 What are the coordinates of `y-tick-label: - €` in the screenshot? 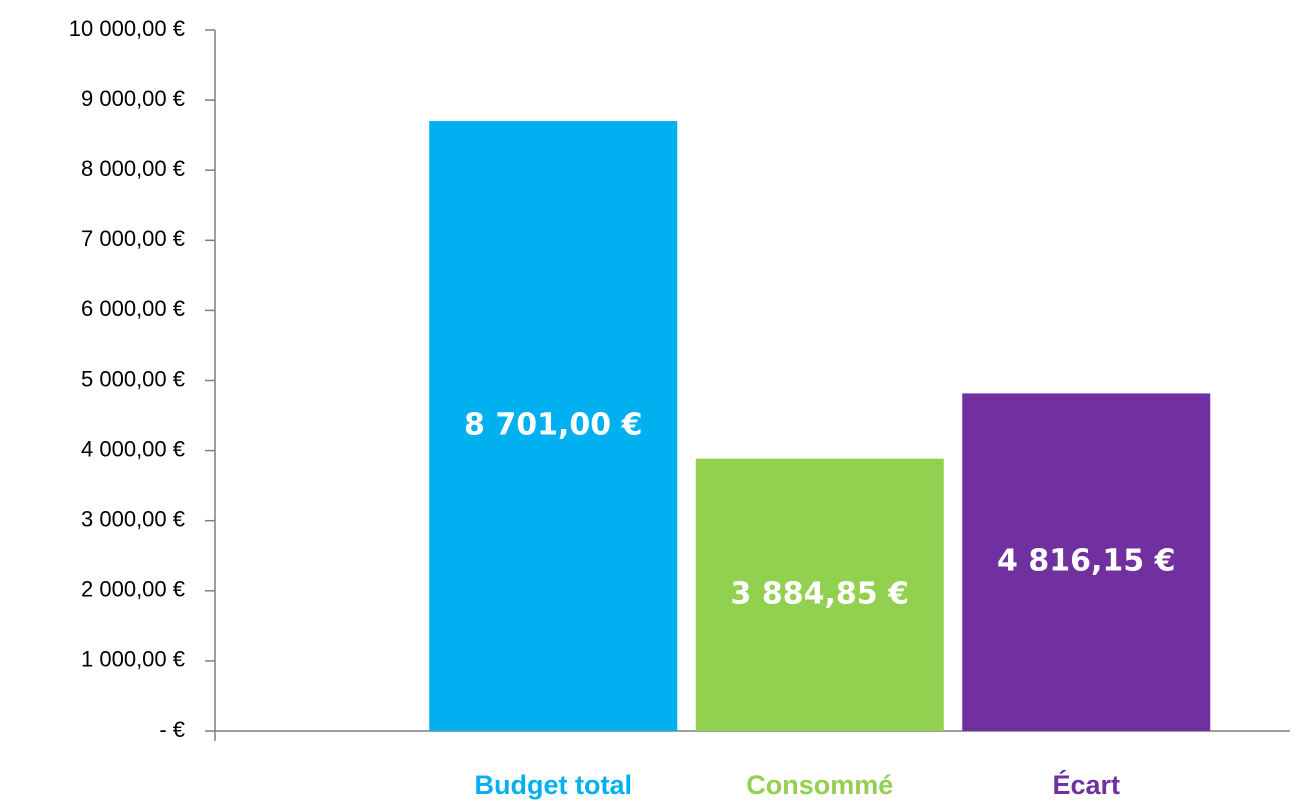 It's located at (172, 729).